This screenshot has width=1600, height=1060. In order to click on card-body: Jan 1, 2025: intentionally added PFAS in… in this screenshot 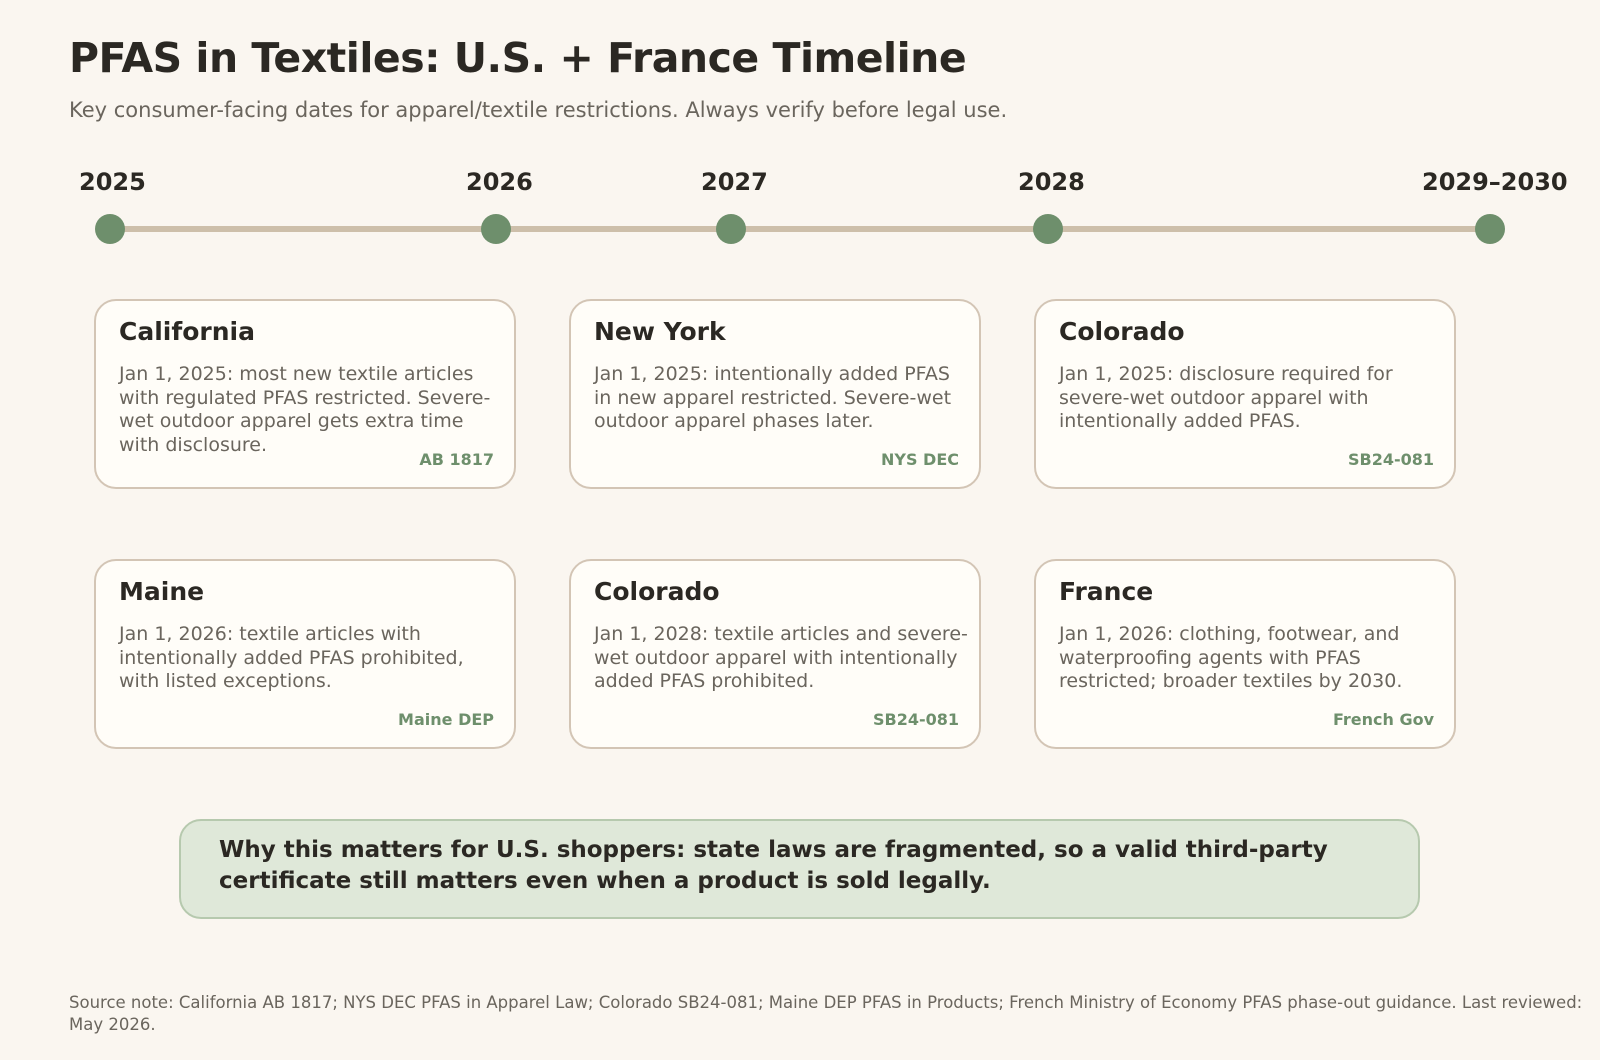, I will do `click(773, 397)`.